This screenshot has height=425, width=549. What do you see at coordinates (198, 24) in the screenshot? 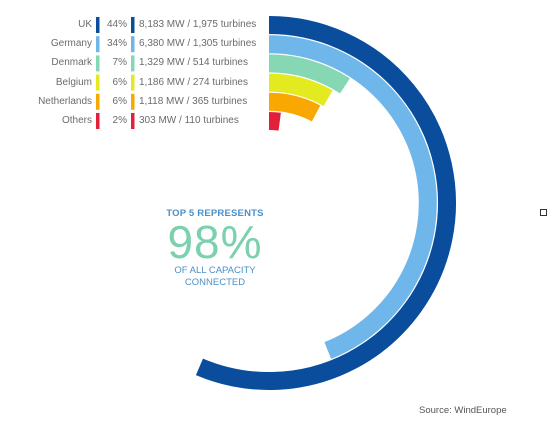
I see `detail-label: 8,183 MW / 1,975 turbines` at bounding box center [198, 24].